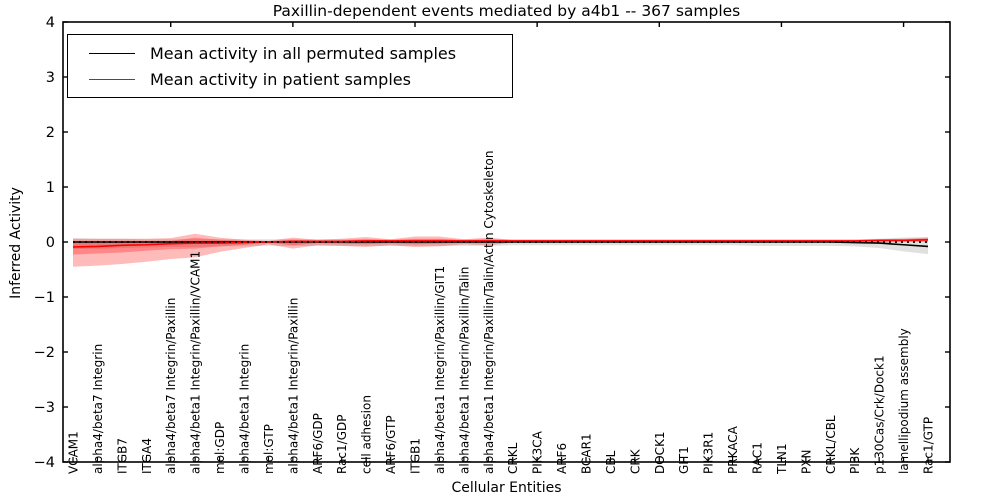 The width and height of the screenshot is (1000, 500). I want to click on x-category-label: PIK3R1, so click(709, 453).